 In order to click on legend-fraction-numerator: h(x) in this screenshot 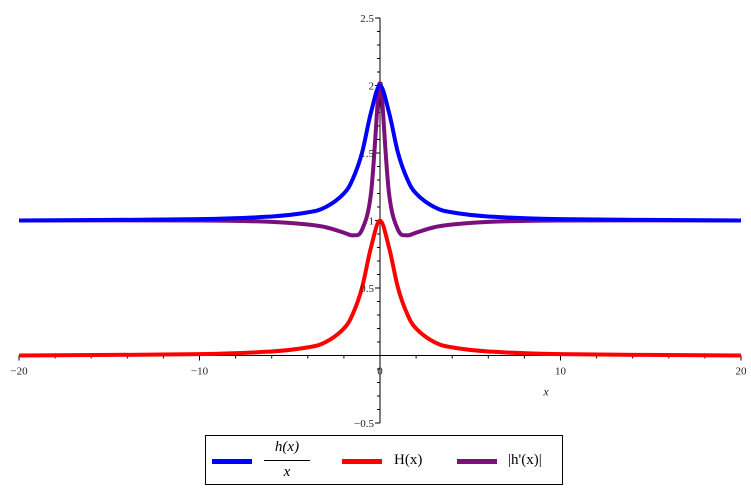, I will do `click(287, 447)`.